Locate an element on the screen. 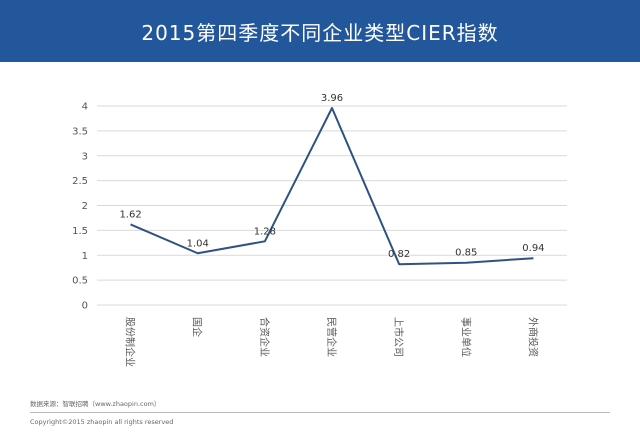 The width and height of the screenshot is (640, 444). chart-header: 2015第四季度不同企业类型CIER指数 is located at coordinates (320, 31).